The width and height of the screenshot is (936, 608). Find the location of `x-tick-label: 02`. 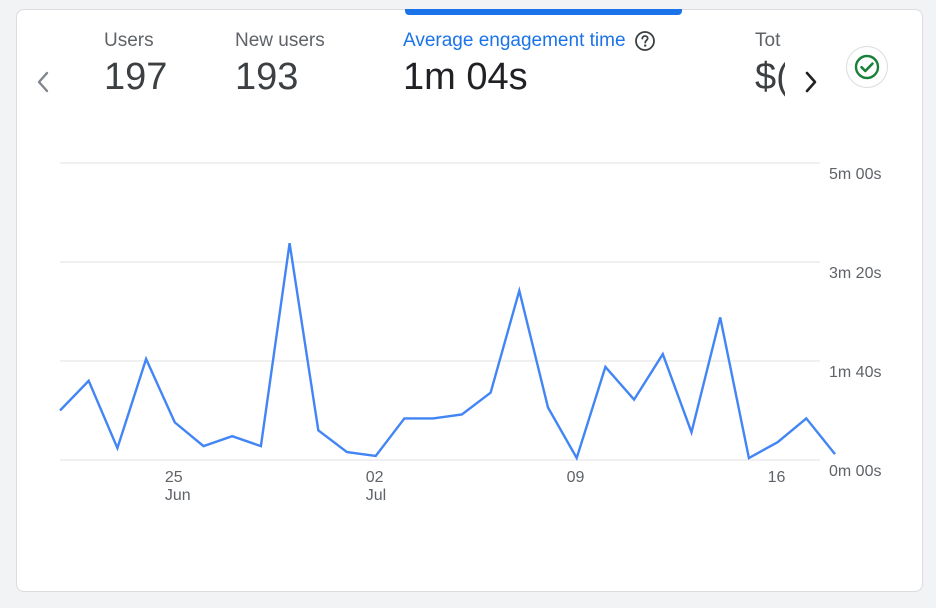

x-tick-label: 02 is located at coordinates (375, 477).